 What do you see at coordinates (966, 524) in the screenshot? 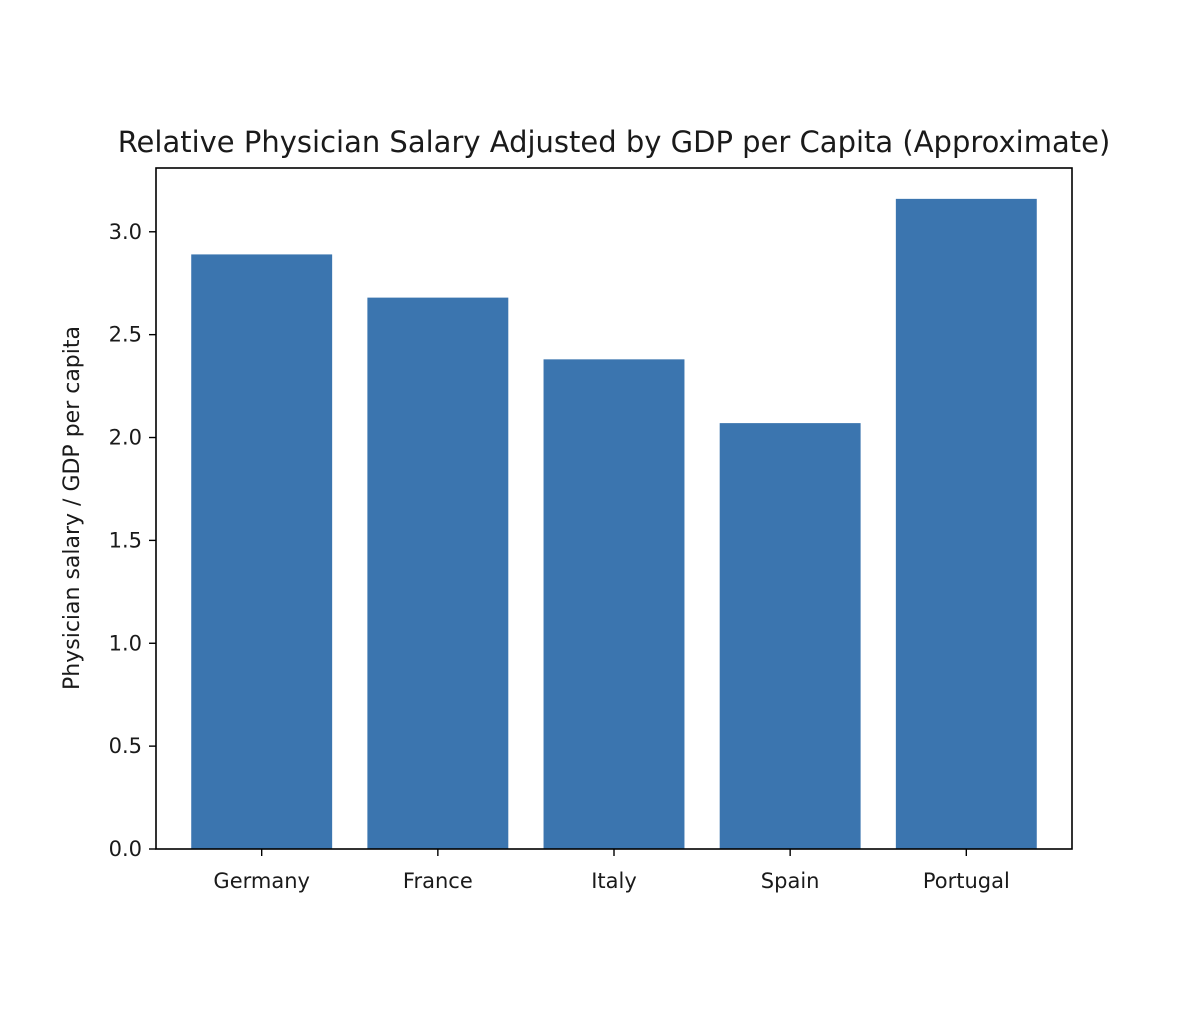
I see `bar-portugal` at bounding box center [966, 524].